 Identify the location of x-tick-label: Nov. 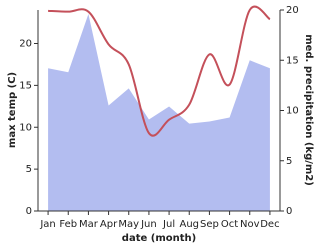
(250, 224).